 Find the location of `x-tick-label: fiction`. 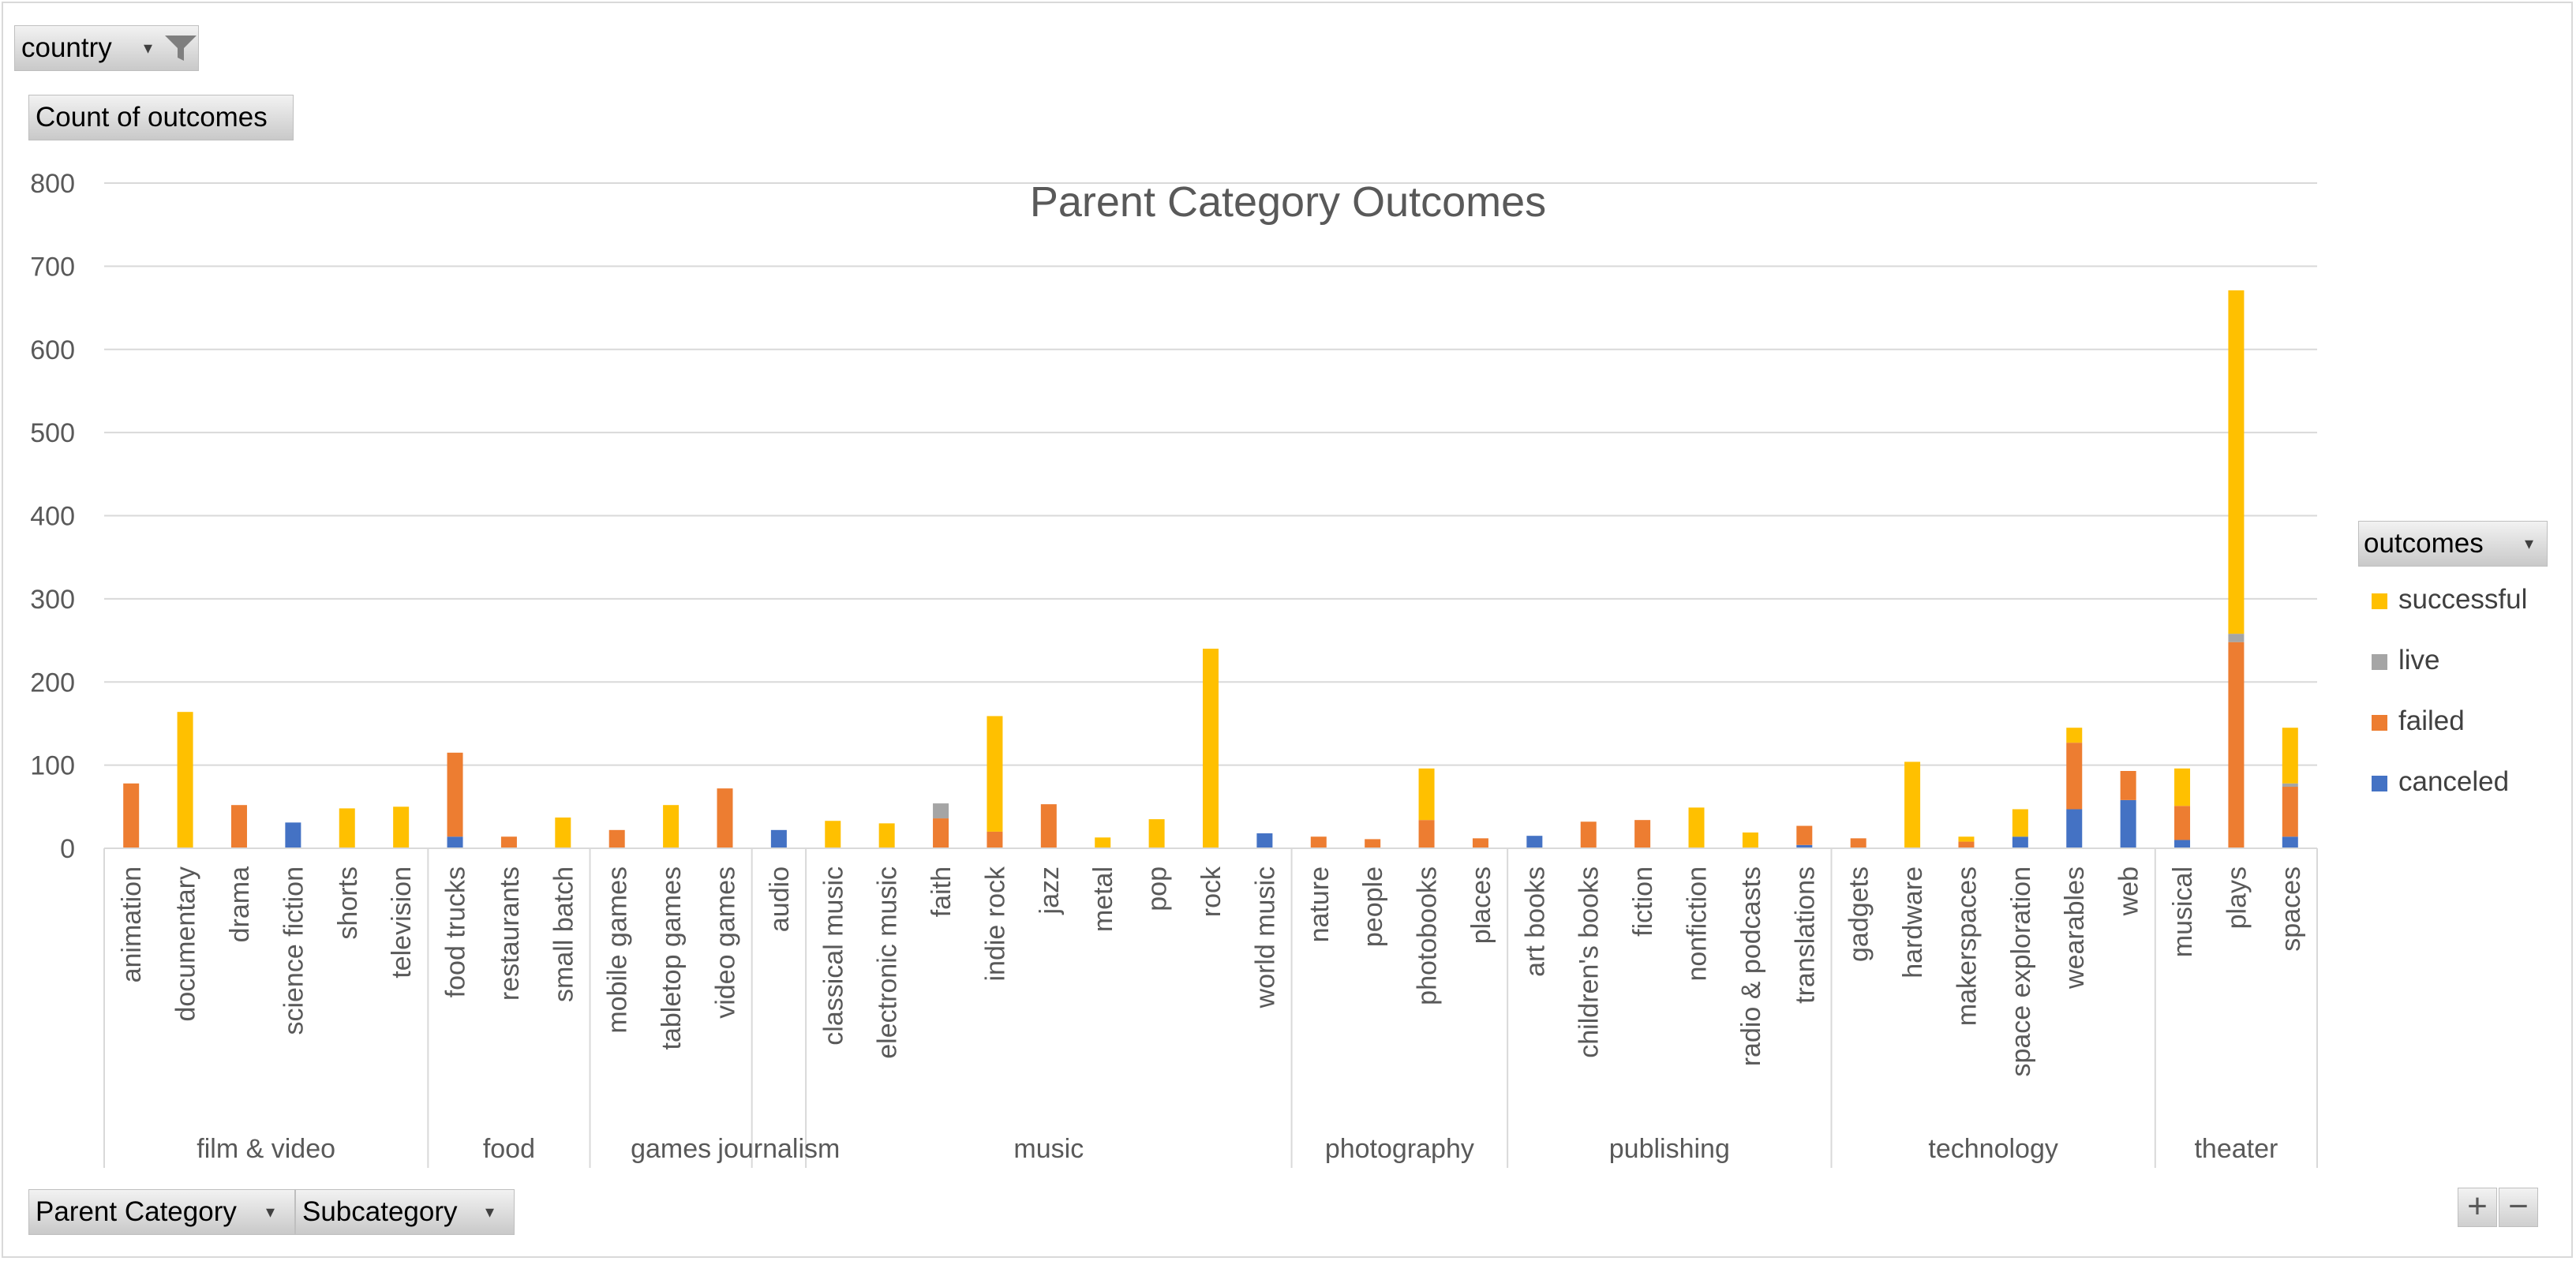

x-tick-label: fiction is located at coordinates (1643, 901).